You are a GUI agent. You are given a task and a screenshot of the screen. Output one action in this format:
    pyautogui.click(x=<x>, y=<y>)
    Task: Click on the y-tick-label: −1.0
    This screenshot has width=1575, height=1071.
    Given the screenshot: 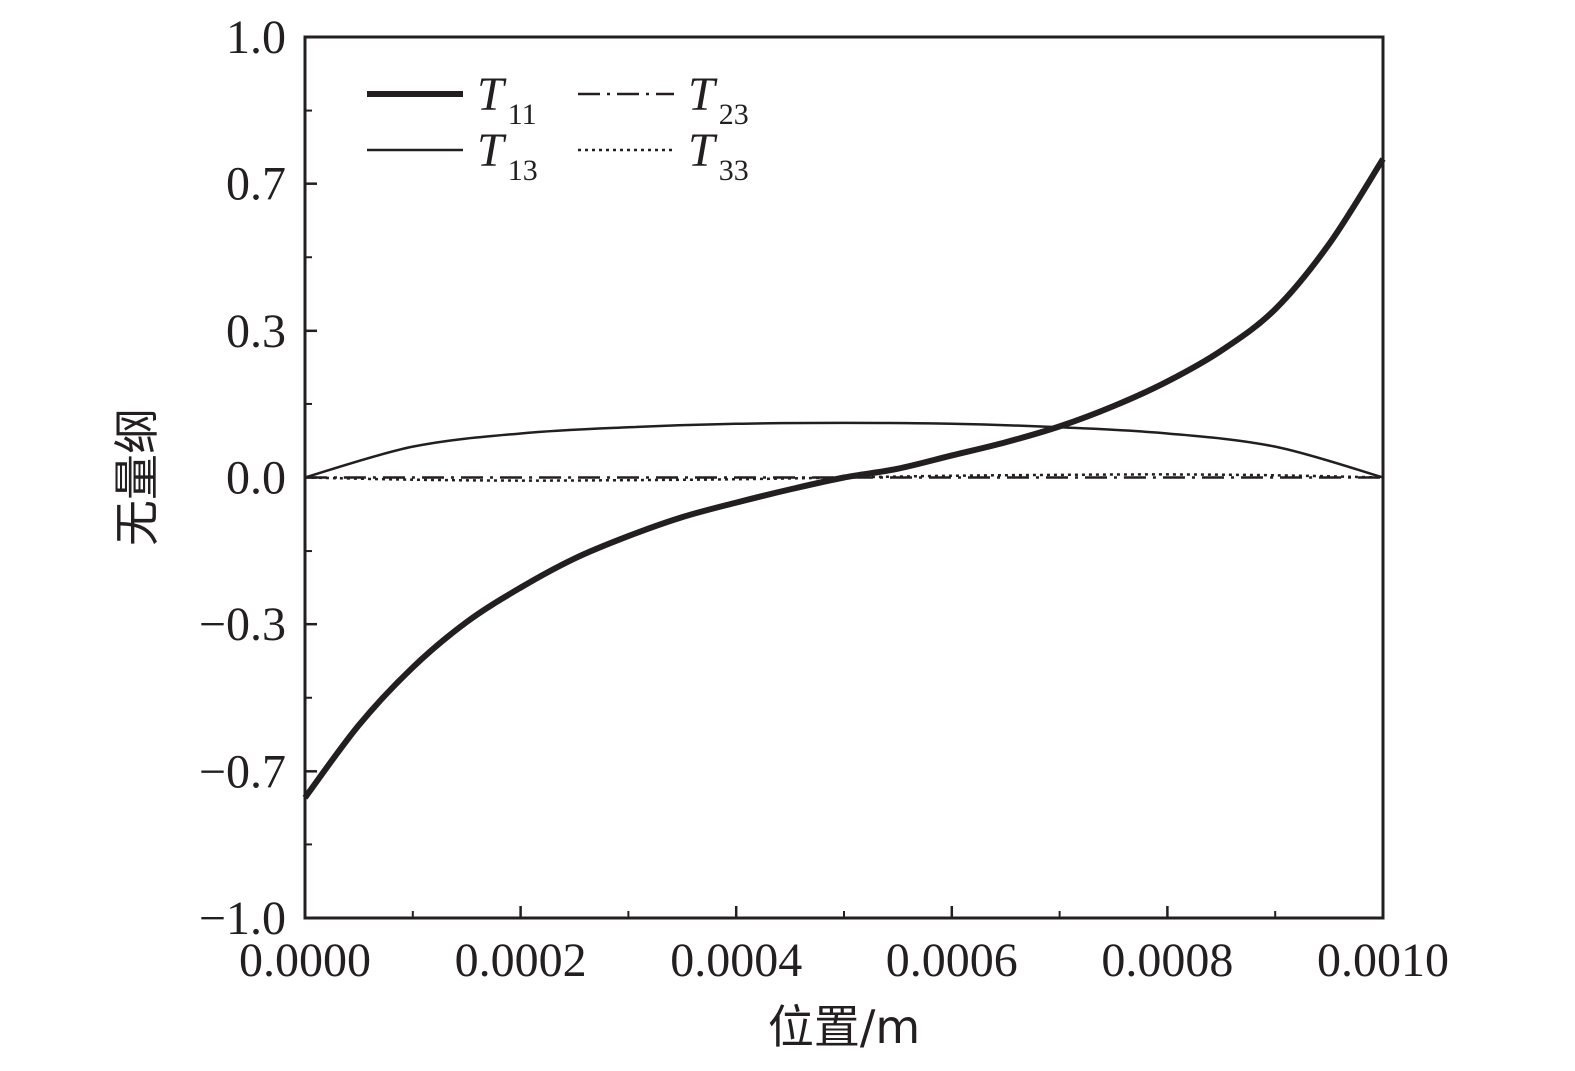 What is the action you would take?
    pyautogui.click(x=242, y=918)
    